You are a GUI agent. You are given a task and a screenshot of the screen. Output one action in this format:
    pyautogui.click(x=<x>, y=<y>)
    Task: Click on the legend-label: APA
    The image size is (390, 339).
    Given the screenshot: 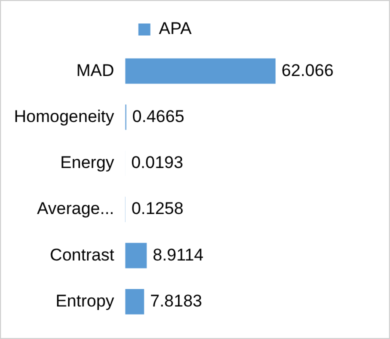 What is the action you would take?
    pyautogui.click(x=175, y=28)
    